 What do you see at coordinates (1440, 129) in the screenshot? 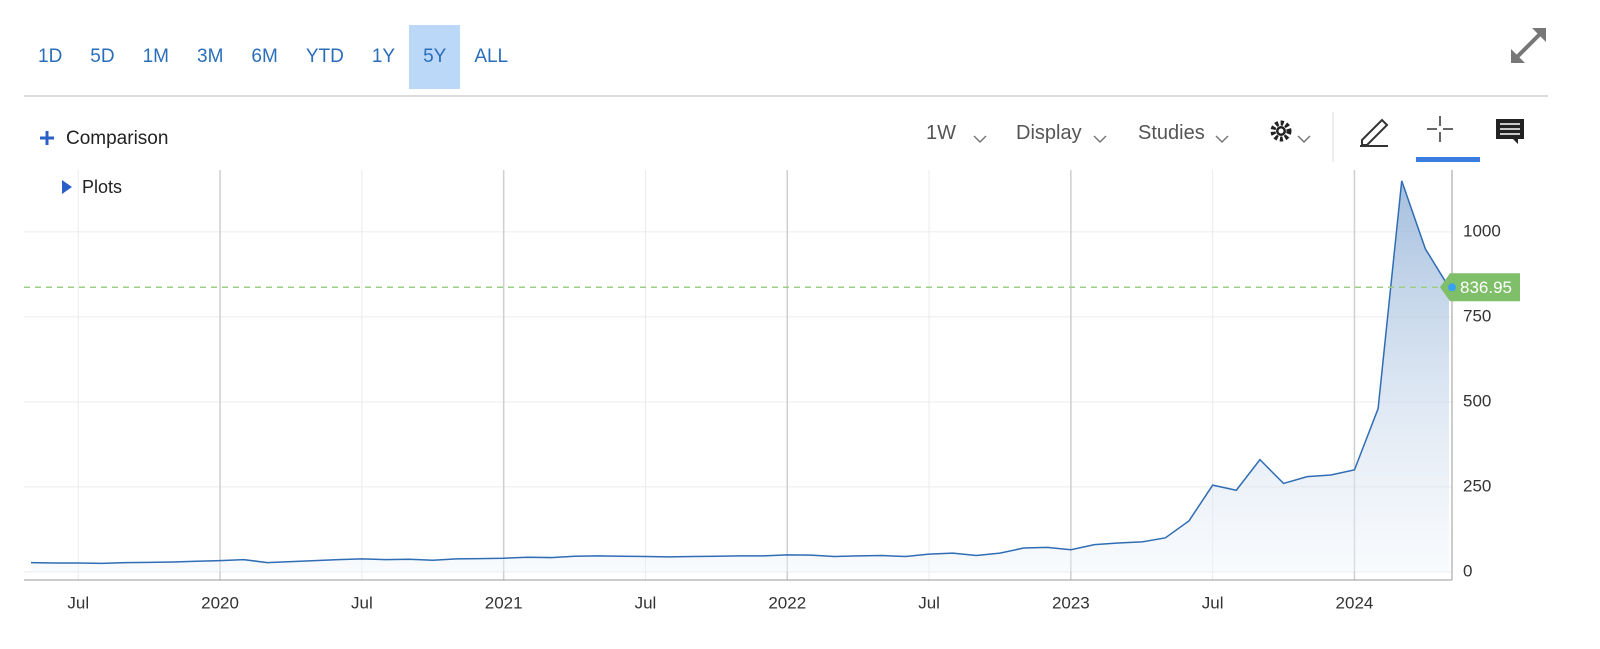
I see `crosshair-icon` at bounding box center [1440, 129].